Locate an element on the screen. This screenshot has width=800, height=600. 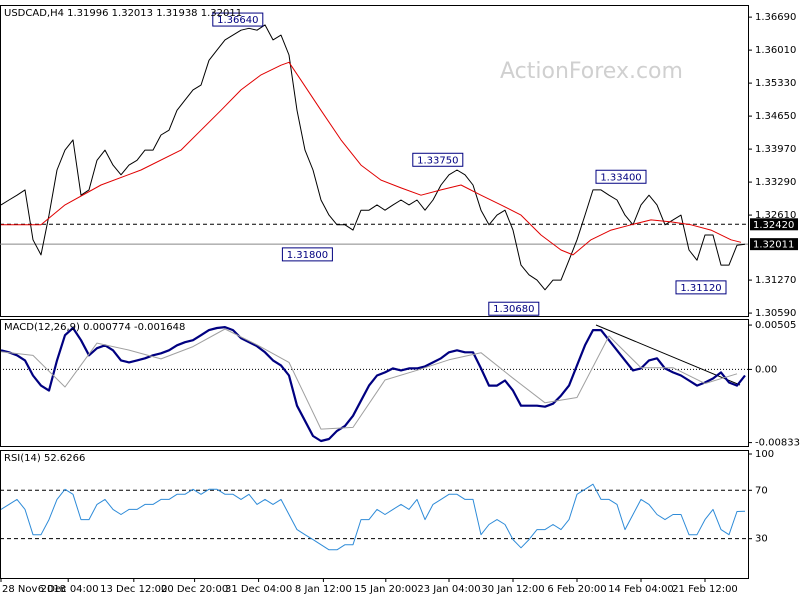
annotation-label: 1.31800 is located at coordinates (307, 255).